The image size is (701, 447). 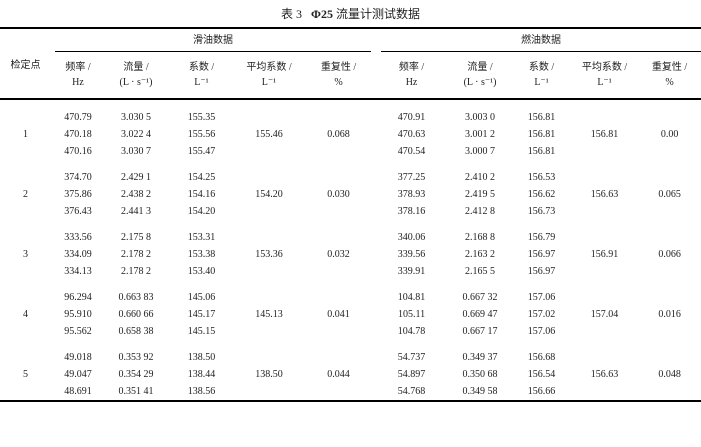 What do you see at coordinates (201, 194) in the screenshot?
I see `coefficient-lube: 154.16` at bounding box center [201, 194].